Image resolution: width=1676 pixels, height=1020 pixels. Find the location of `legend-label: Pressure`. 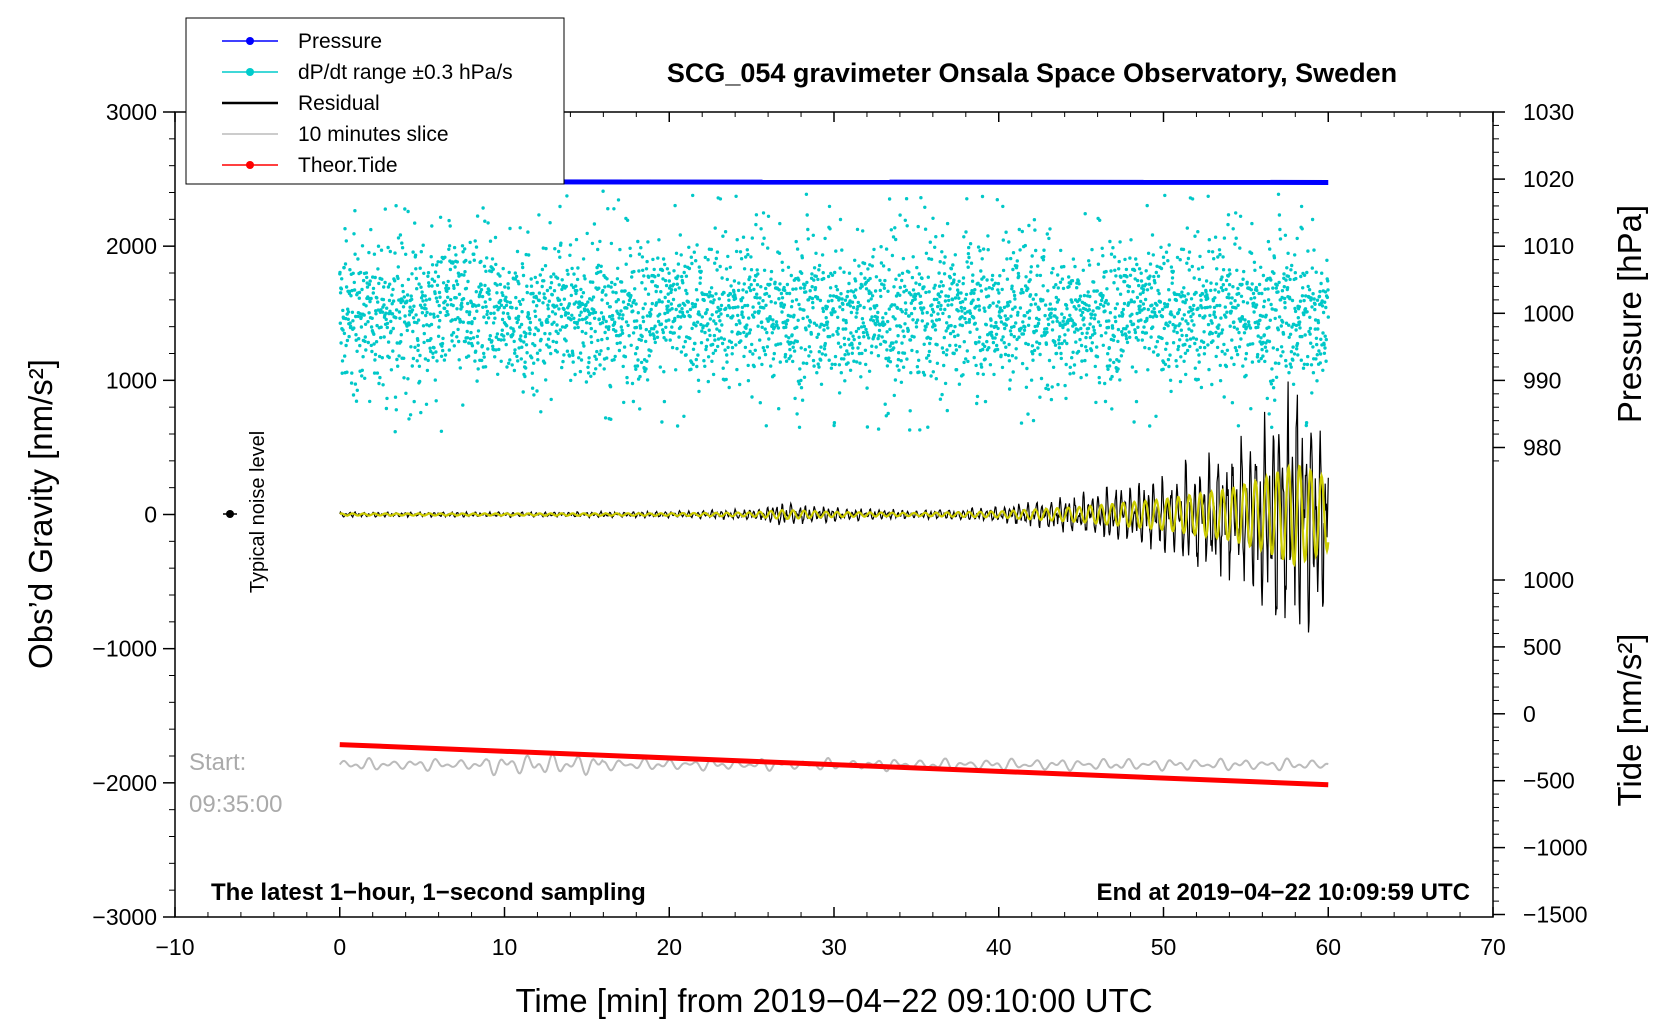

legend-label: Pressure is located at coordinates (340, 41).